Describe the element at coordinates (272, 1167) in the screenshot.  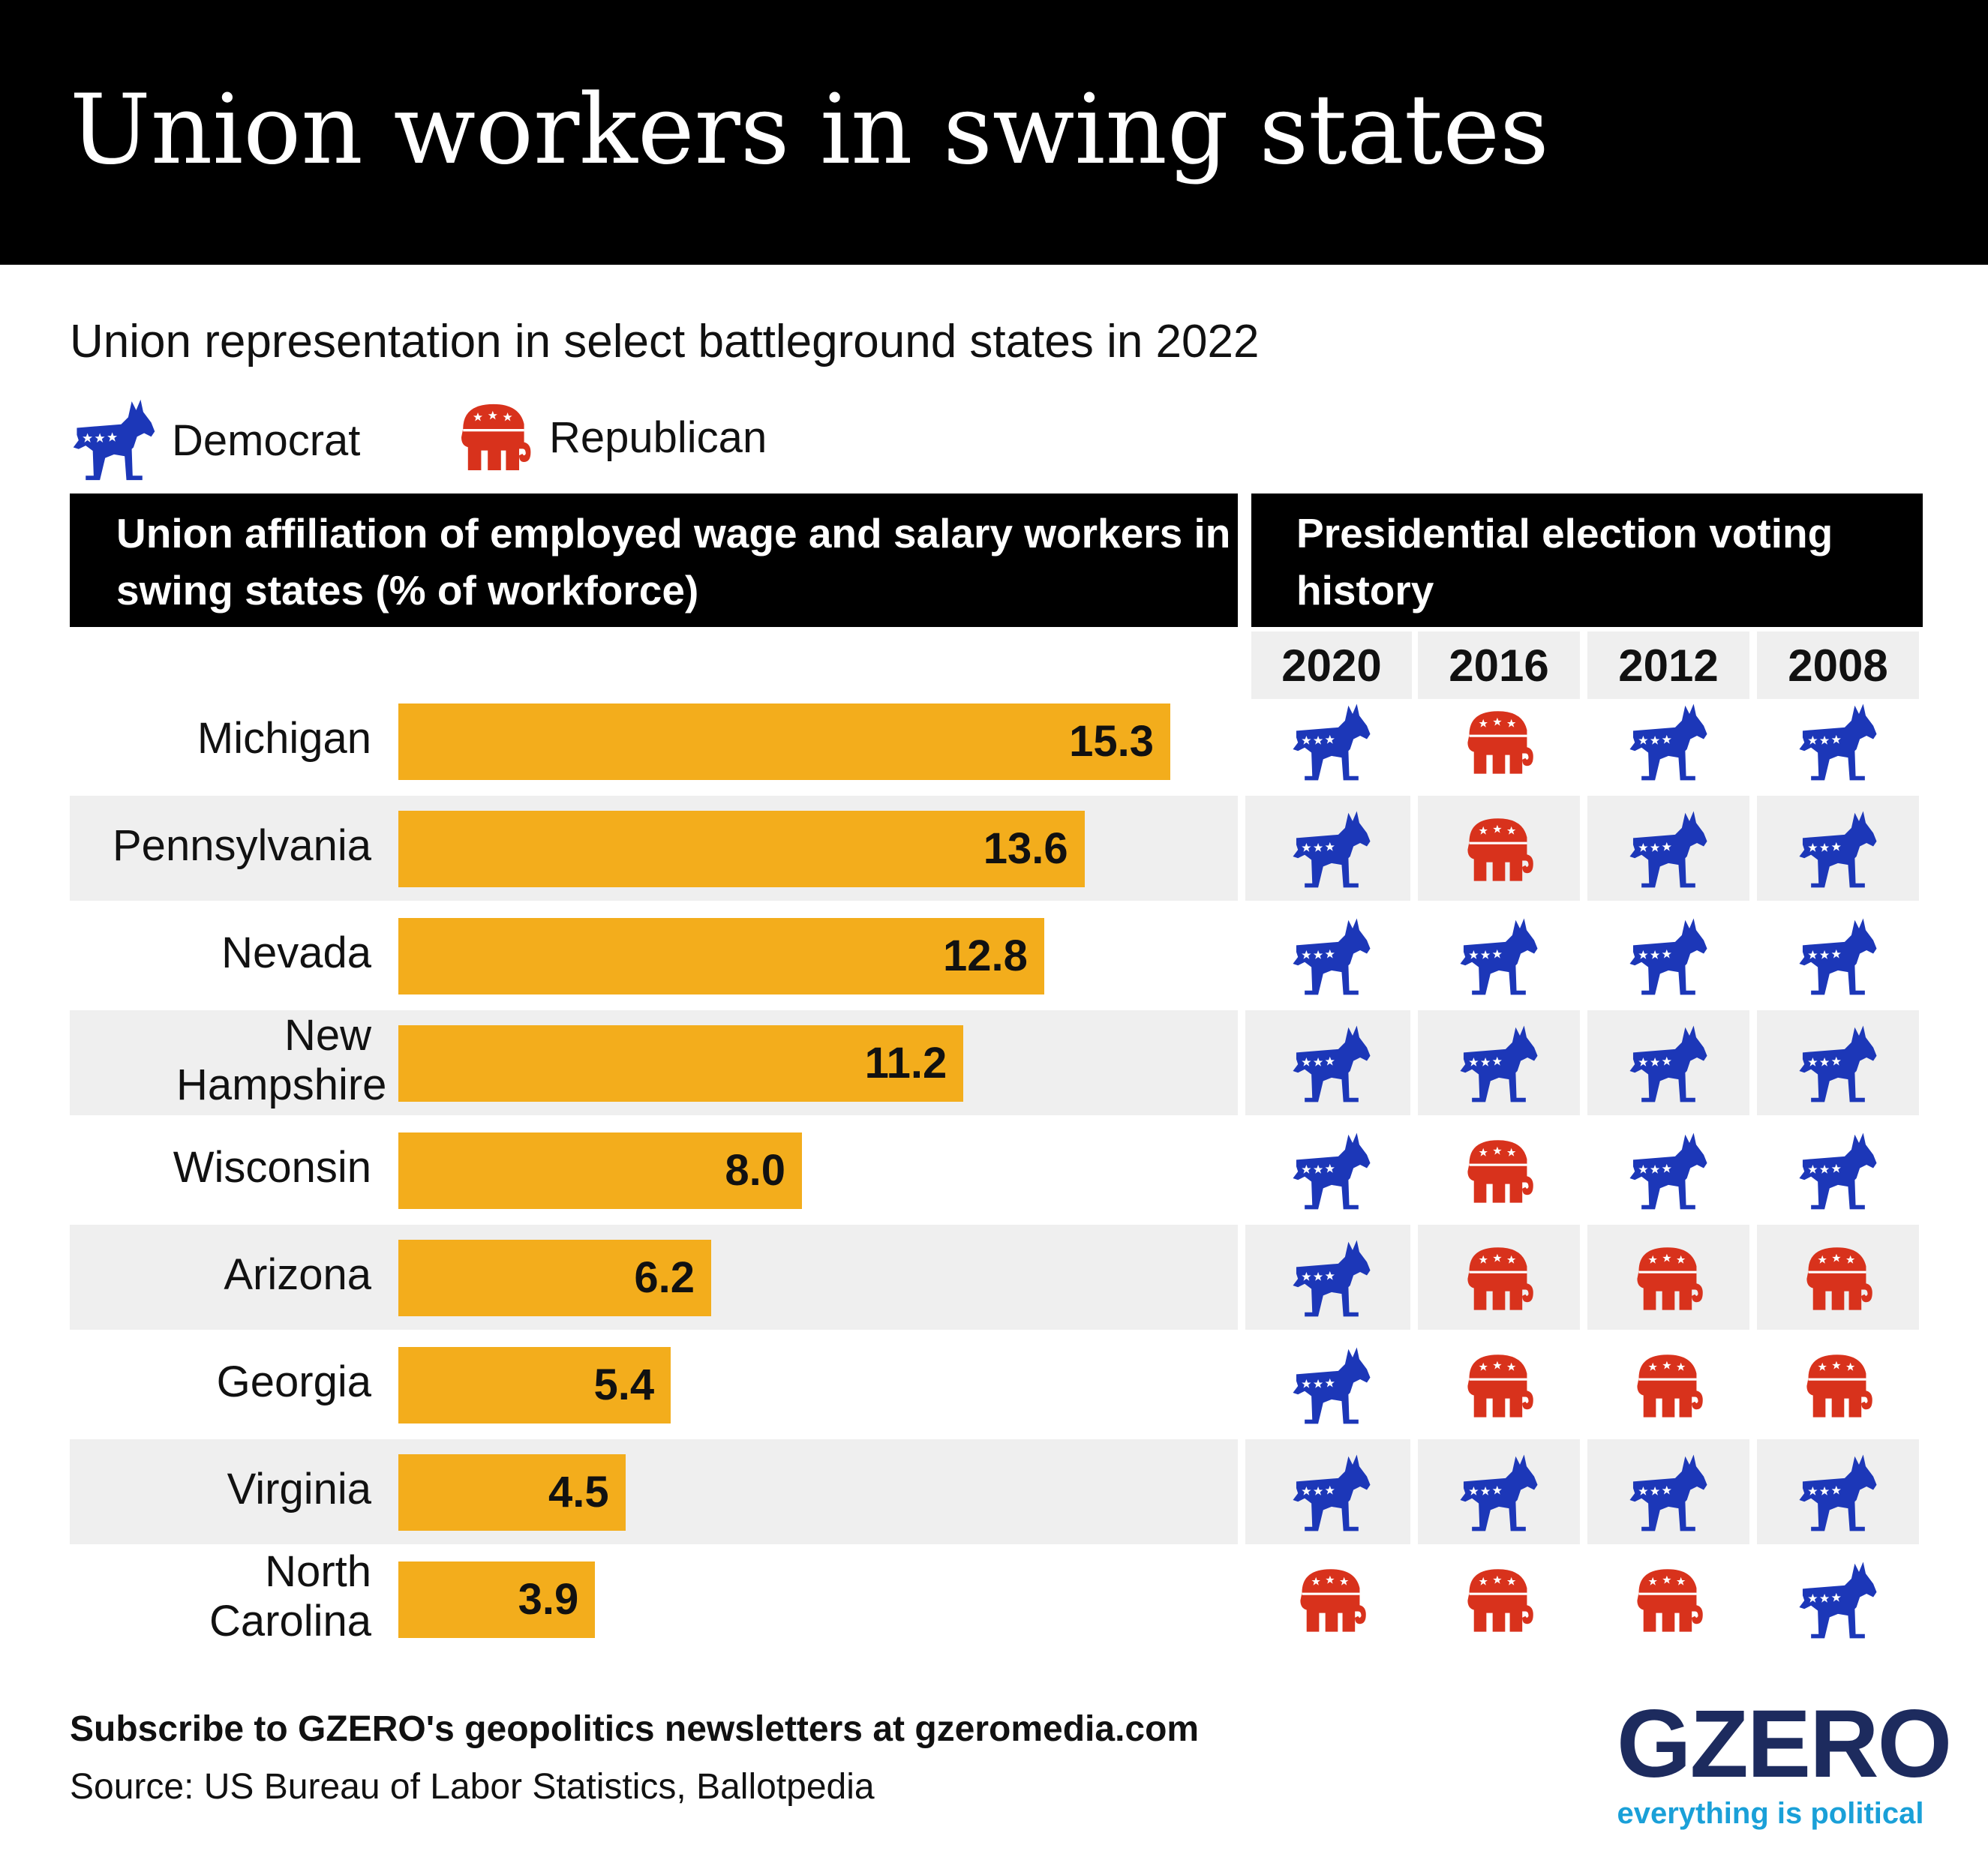
I see `state-label: Wisconsin` at that location.